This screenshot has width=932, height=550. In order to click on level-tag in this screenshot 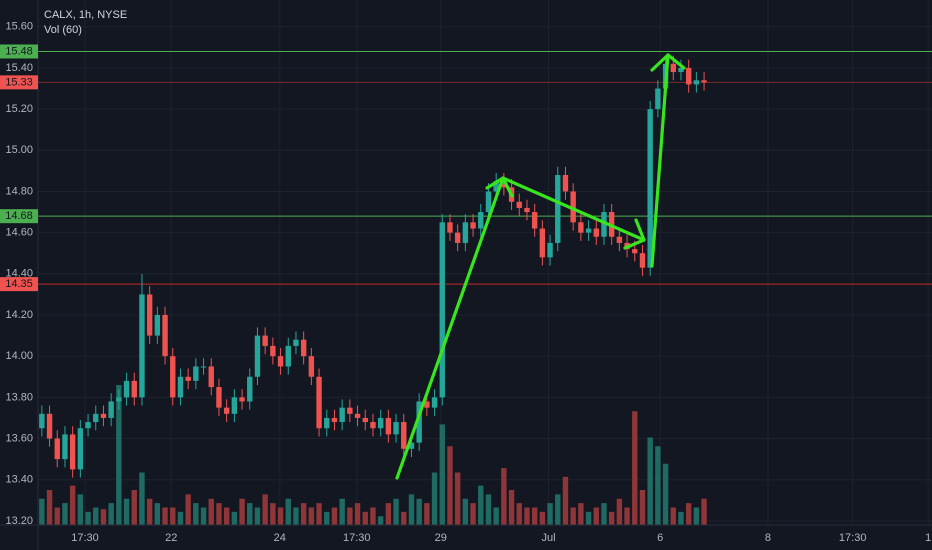, I will do `click(19, 82)`.